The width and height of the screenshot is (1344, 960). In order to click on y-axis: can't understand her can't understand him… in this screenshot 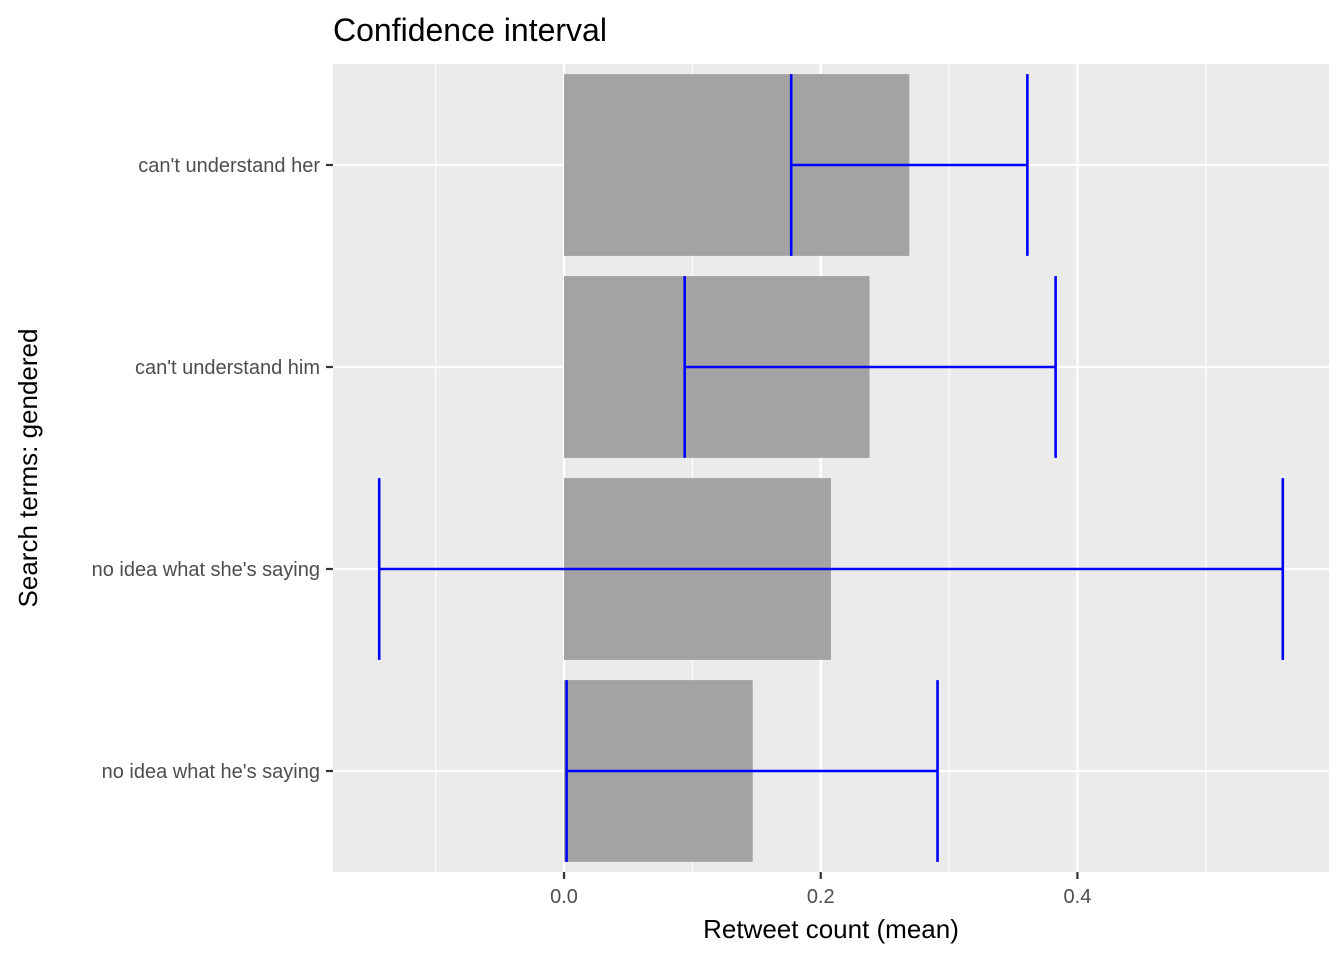, I will do `click(212, 469)`.